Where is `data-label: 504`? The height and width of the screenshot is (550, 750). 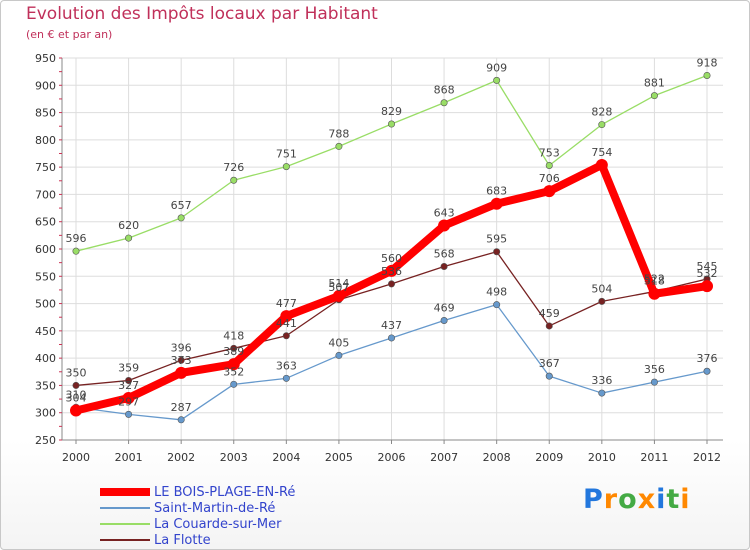
data-label: 504 is located at coordinates (601, 288).